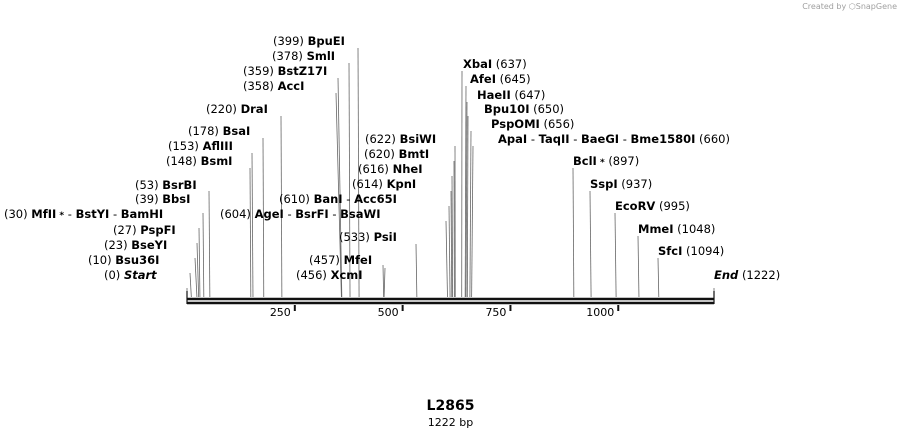 Image resolution: width=901 pixels, height=438 pixels. What do you see at coordinates (112, 275) in the screenshot?
I see `site-position: (0)` at bounding box center [112, 275].